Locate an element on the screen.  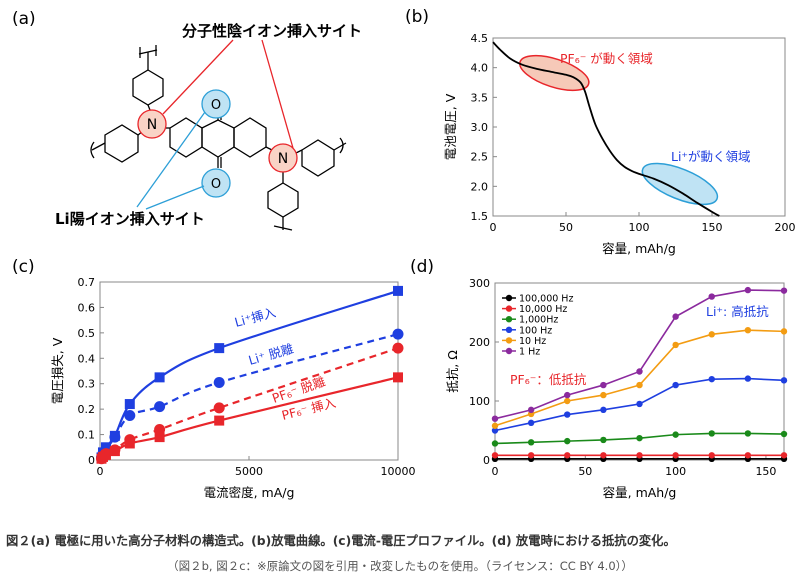
left-phenyl-ring is located at coordinates (121, 143).